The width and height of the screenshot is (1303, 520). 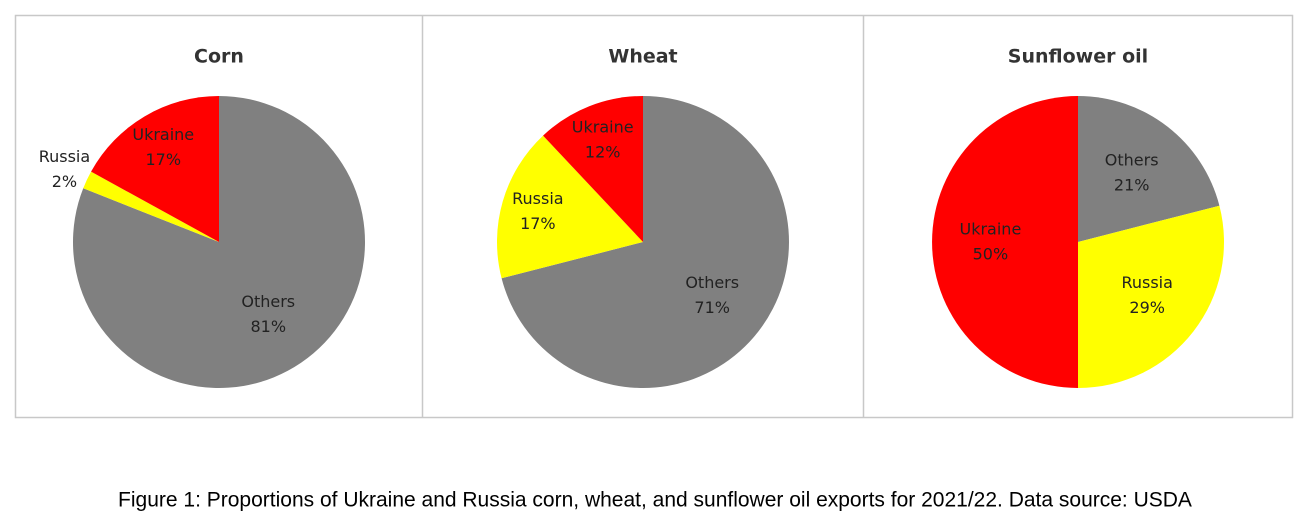 I want to click on chart-title: Corn, so click(x=219, y=57).